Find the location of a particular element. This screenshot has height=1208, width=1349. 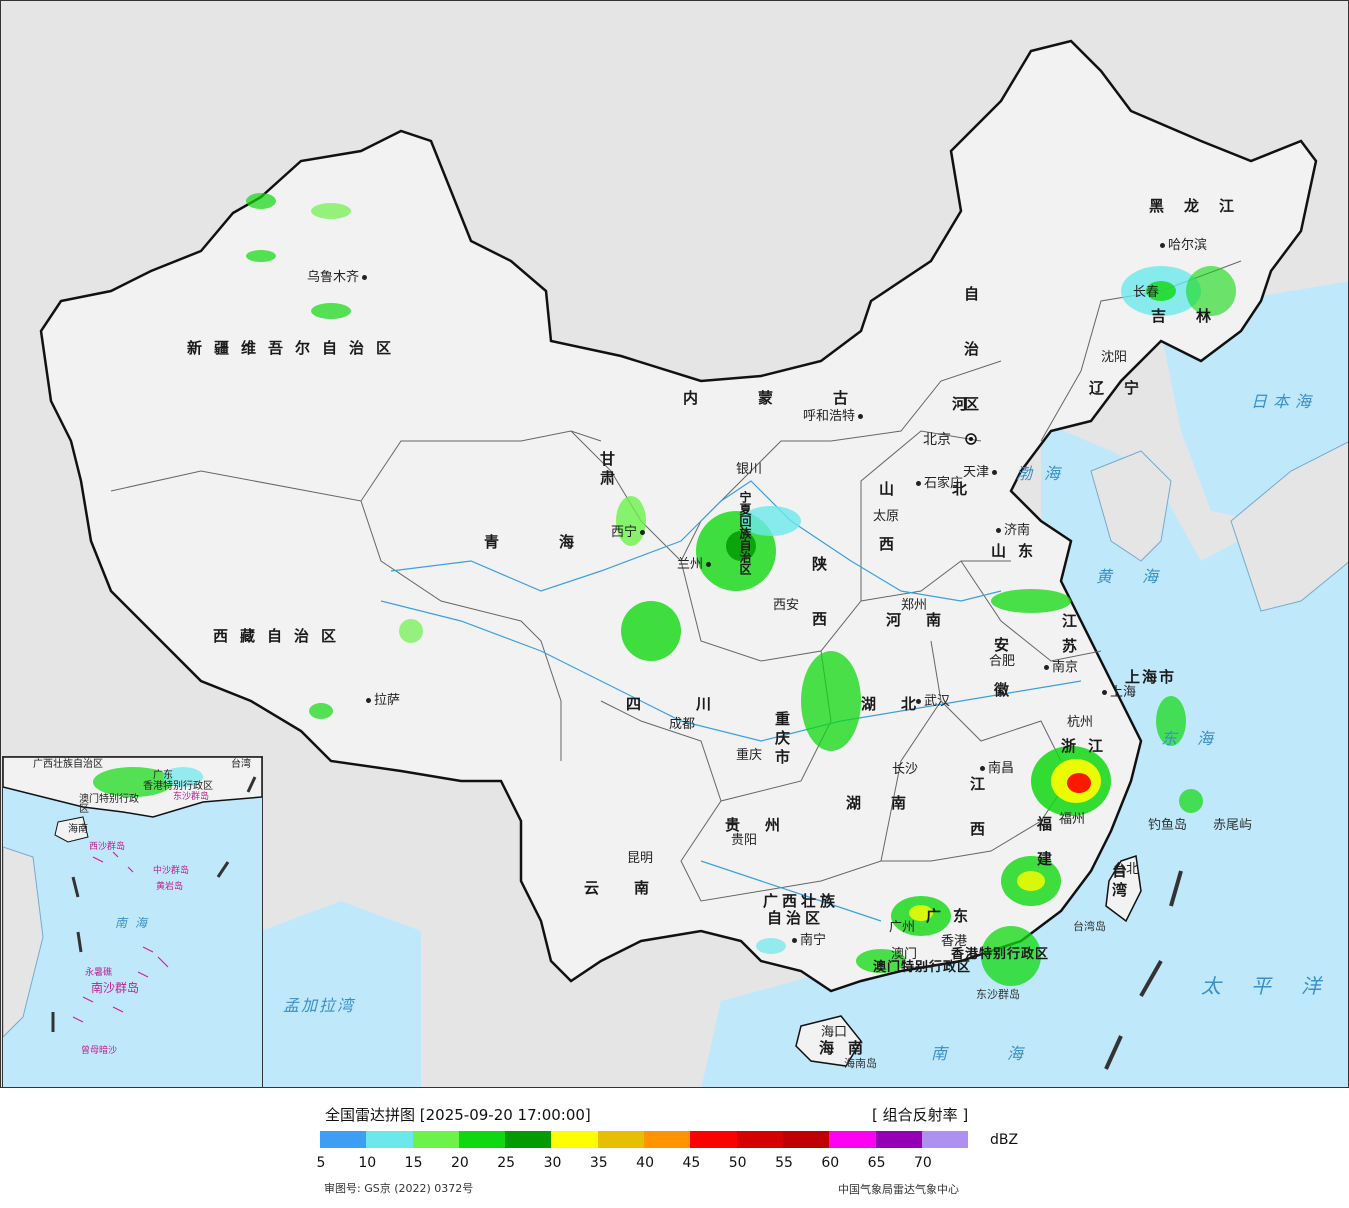

city-nanchang: 南昌 is located at coordinates (995, 768).